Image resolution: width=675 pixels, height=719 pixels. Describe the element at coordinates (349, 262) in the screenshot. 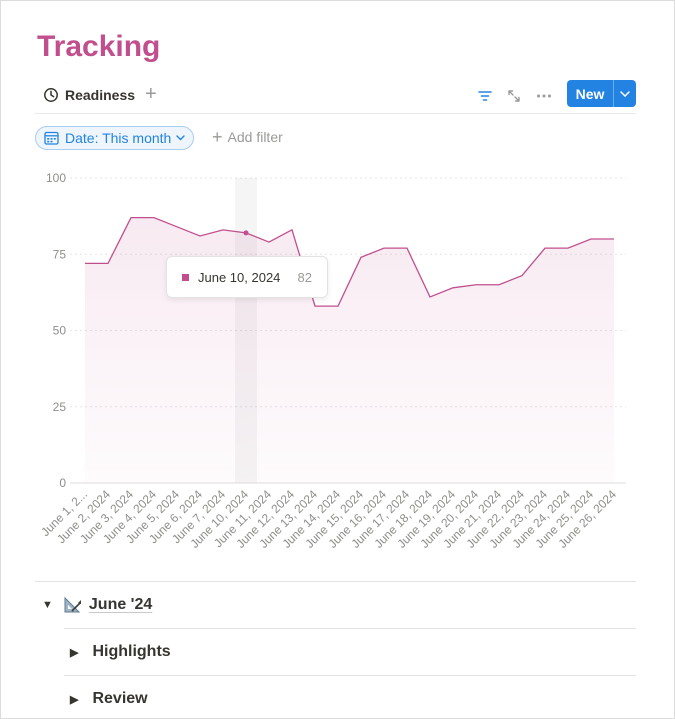

I see `series-line` at that location.